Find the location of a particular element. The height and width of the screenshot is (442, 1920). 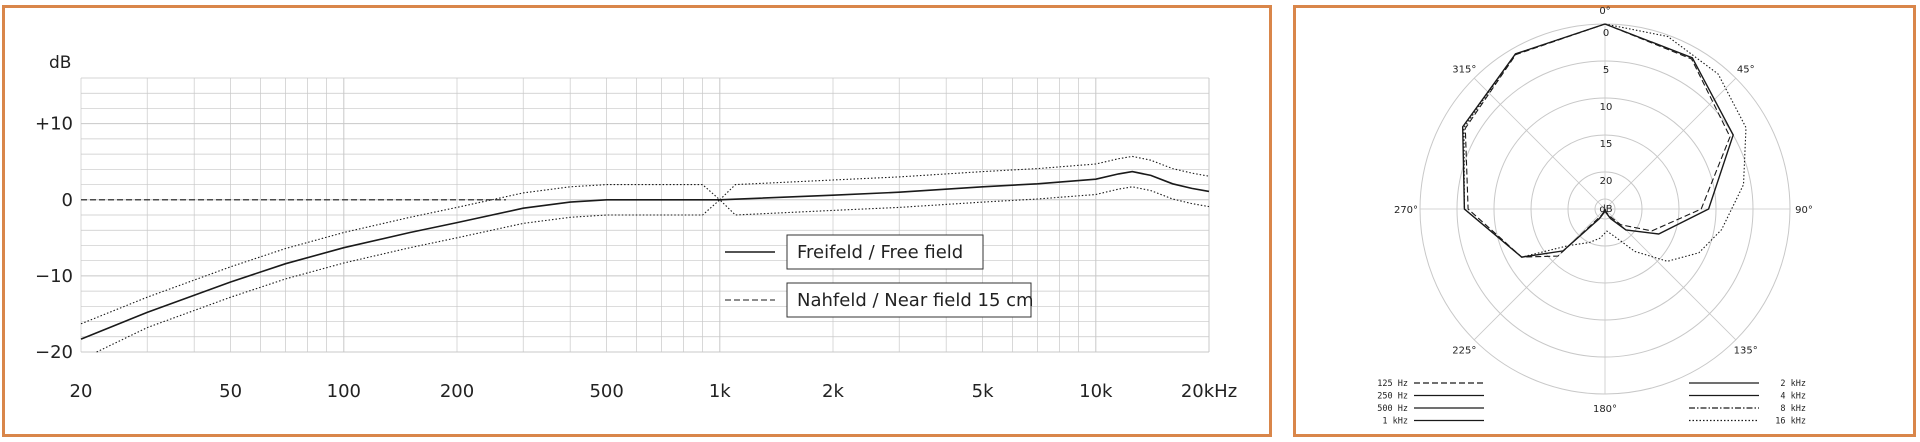

x-tick-label: 2k is located at coordinates (833, 391).